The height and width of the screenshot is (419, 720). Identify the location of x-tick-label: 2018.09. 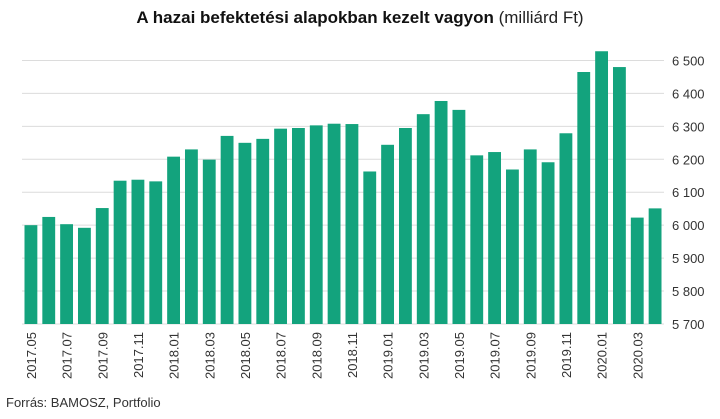
(316, 355).